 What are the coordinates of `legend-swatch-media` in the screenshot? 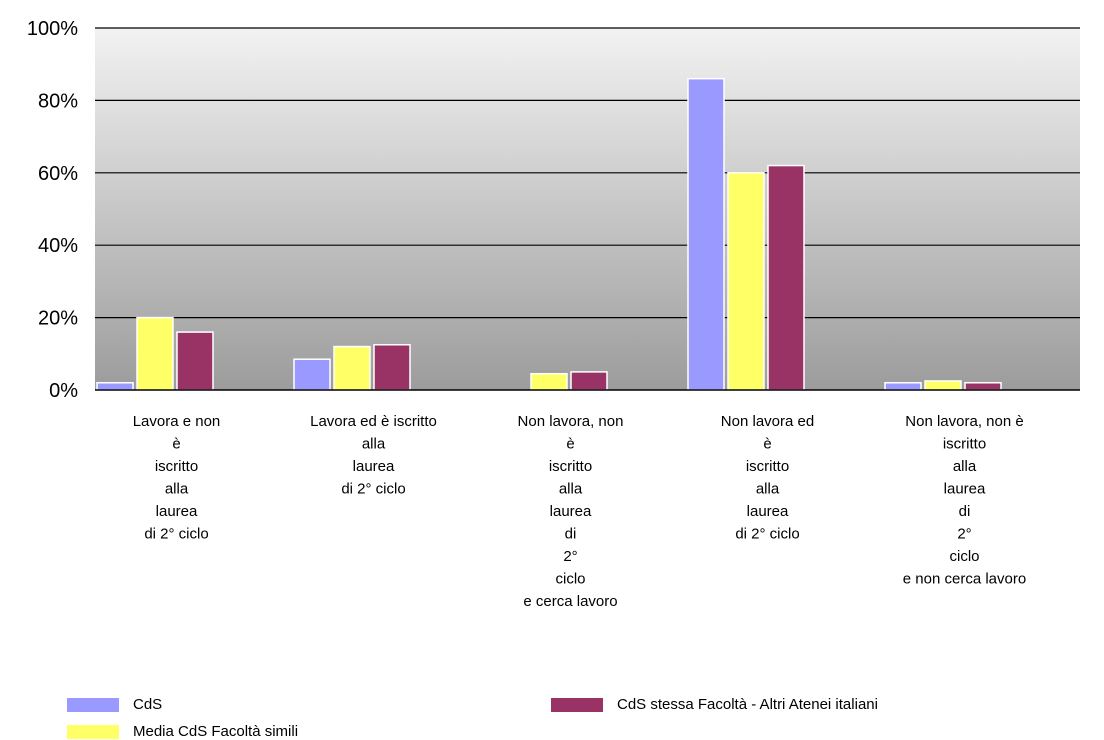 It's located at (93, 731).